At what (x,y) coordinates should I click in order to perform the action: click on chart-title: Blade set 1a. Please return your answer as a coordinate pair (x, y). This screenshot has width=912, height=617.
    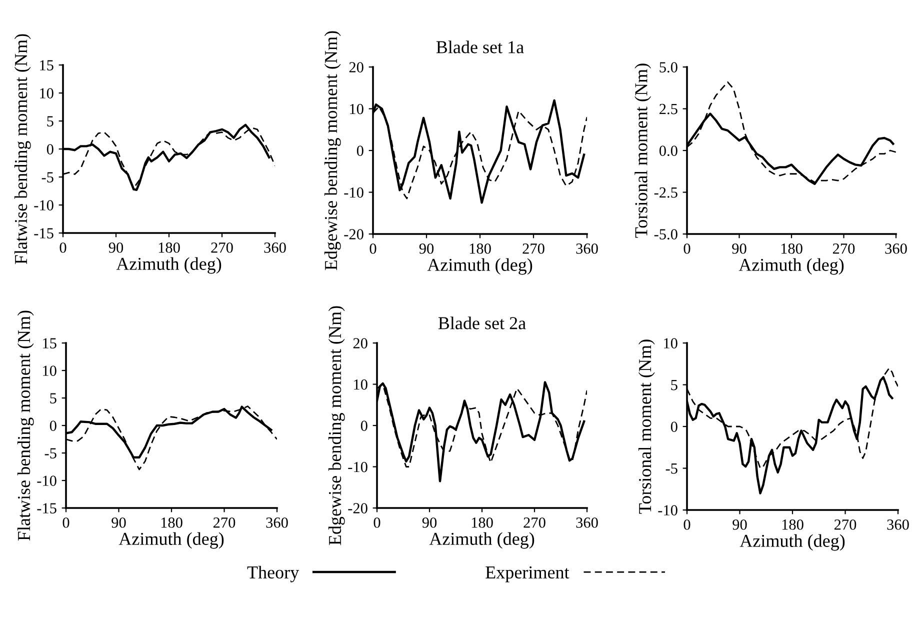
    Looking at the image, I should click on (480, 47).